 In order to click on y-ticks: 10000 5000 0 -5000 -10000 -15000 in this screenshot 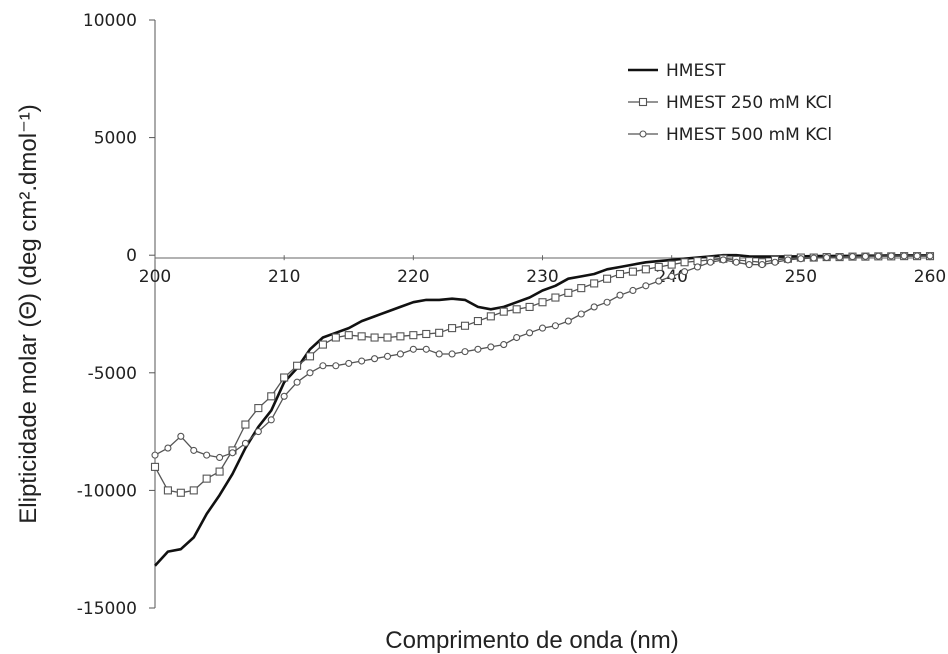, I will do `click(116, 315)`.